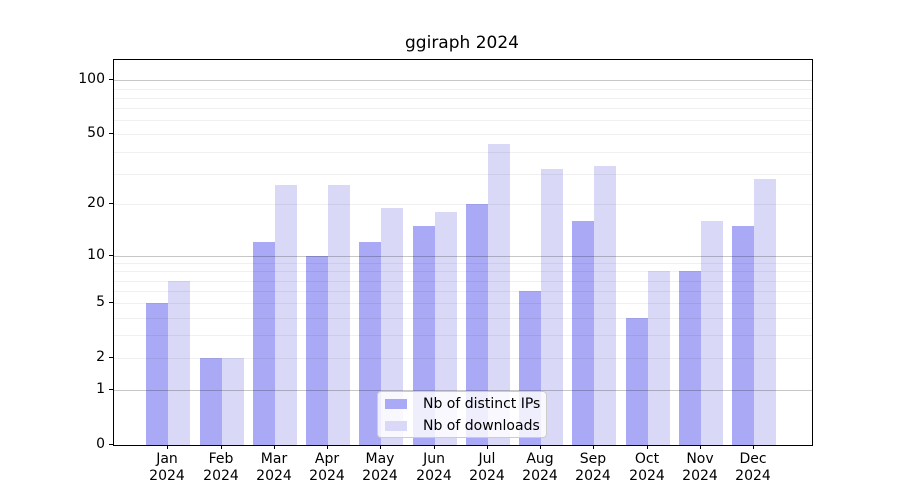  I want to click on x-tick-label-apr: Apr 2024, so click(327, 467).